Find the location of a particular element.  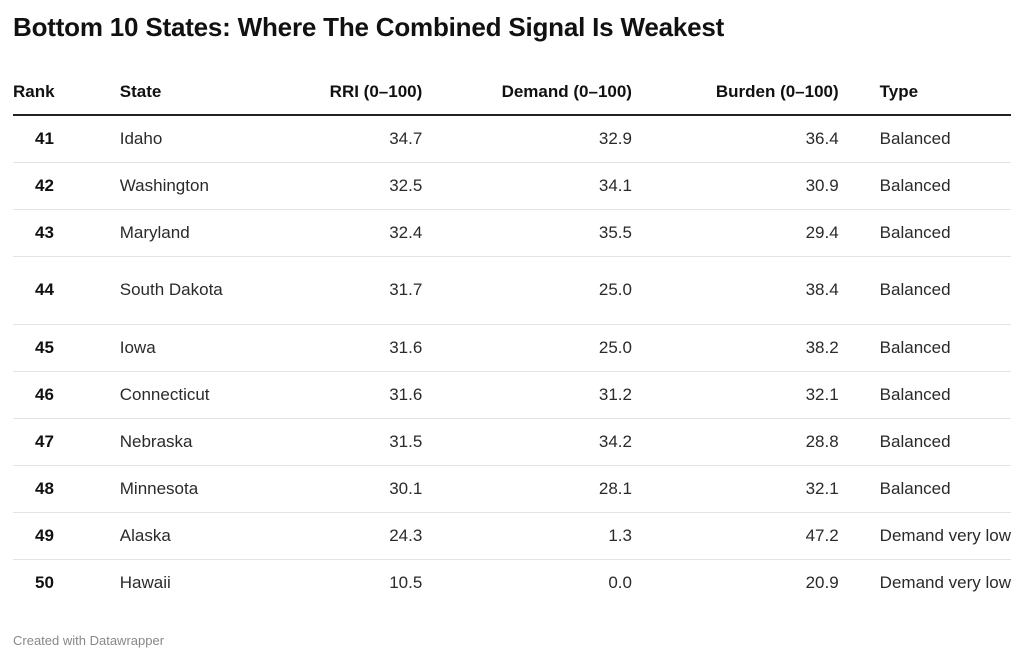

cell-rank: 50 is located at coordinates (44, 582).